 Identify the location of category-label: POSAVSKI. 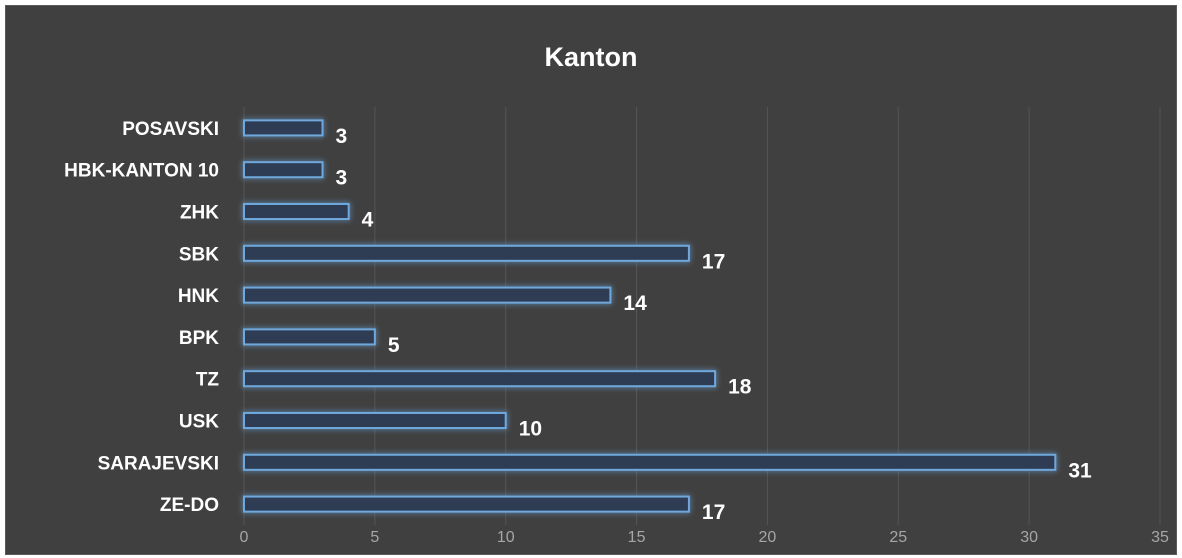
(170, 129).